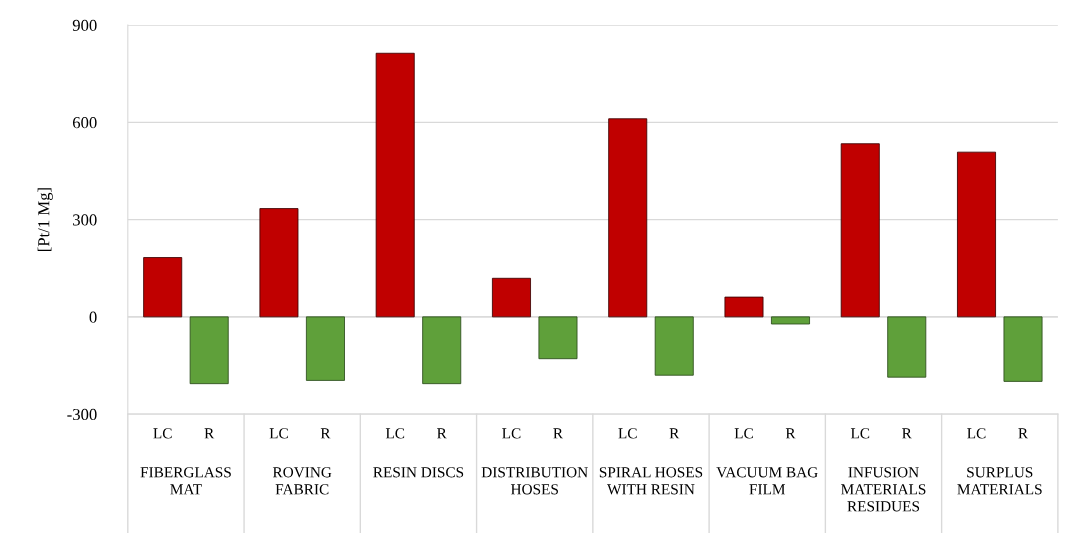 The image size is (1074, 533). What do you see at coordinates (93, 317) in the screenshot?
I see `y-tick-label: 0` at bounding box center [93, 317].